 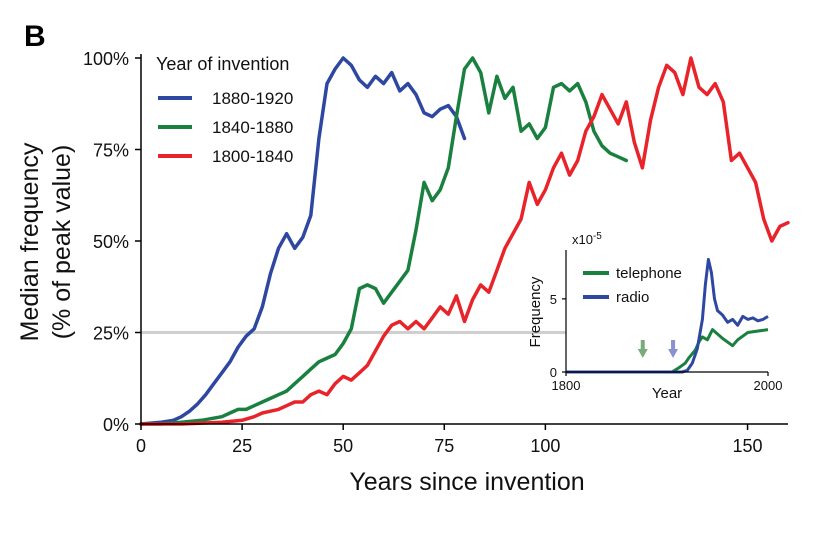 What do you see at coordinates (30, 241) in the screenshot?
I see `y-axis-title-line1: Median frequency` at bounding box center [30, 241].